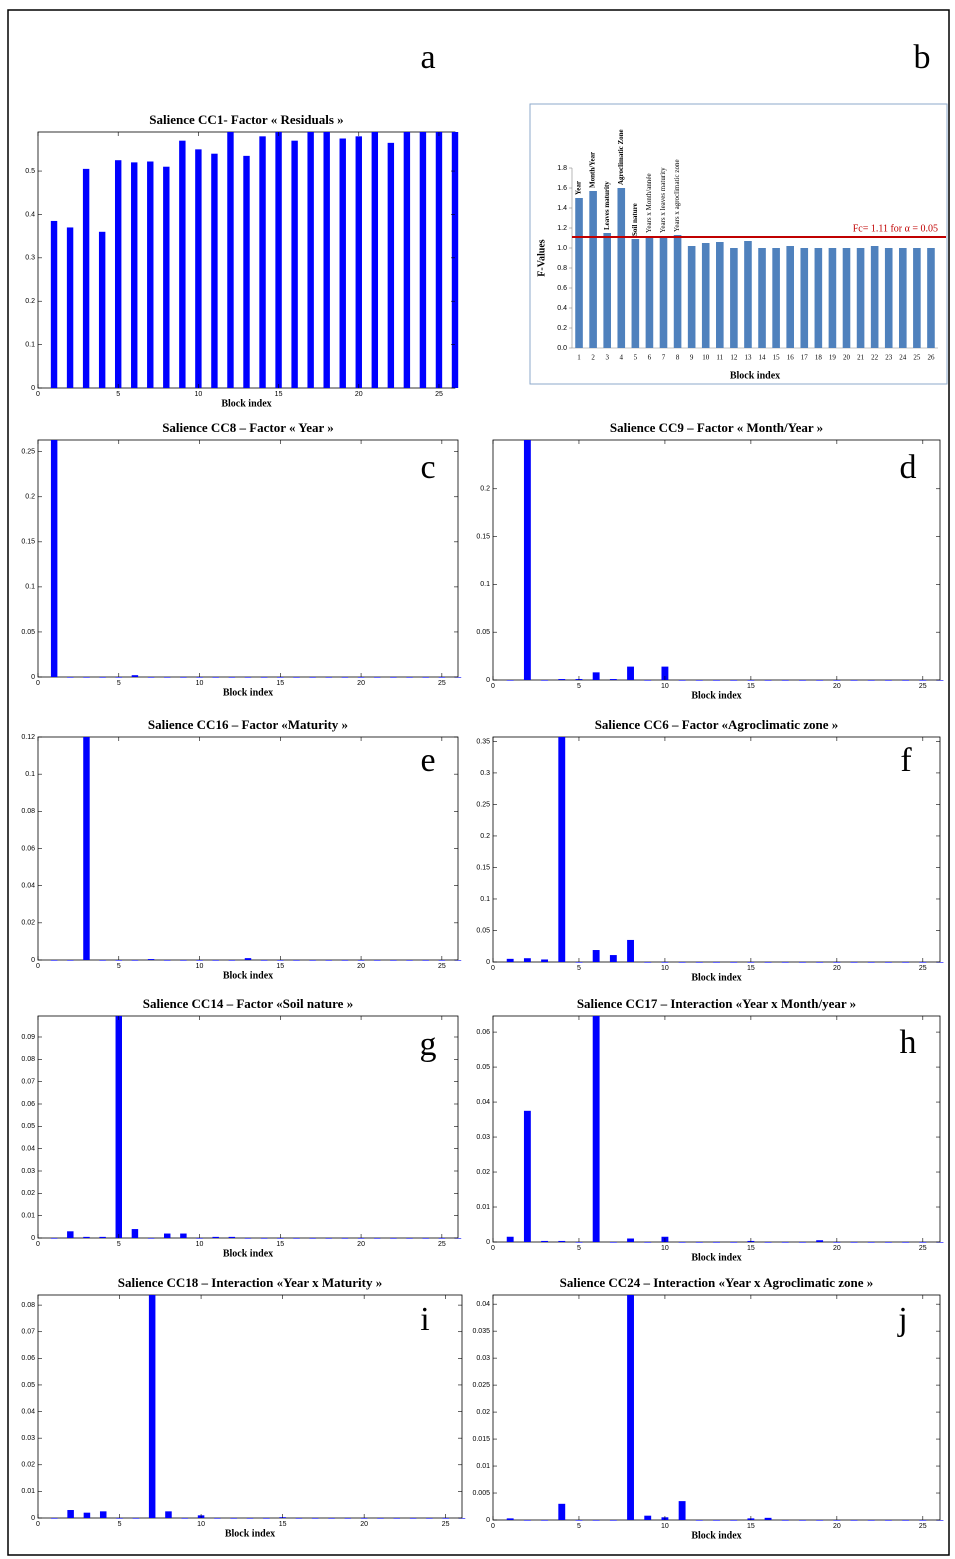 The image size is (955, 1559). Describe the element at coordinates (483, 1412) in the screenshot. I see `y-tick-label: 0.02` at that location.